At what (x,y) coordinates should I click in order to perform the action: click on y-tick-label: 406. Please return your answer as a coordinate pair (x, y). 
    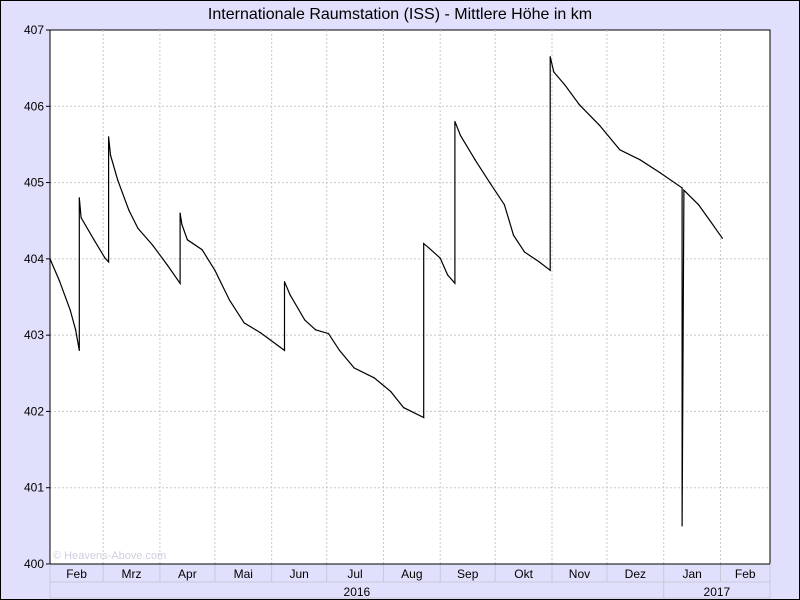
    Looking at the image, I should click on (34, 106).